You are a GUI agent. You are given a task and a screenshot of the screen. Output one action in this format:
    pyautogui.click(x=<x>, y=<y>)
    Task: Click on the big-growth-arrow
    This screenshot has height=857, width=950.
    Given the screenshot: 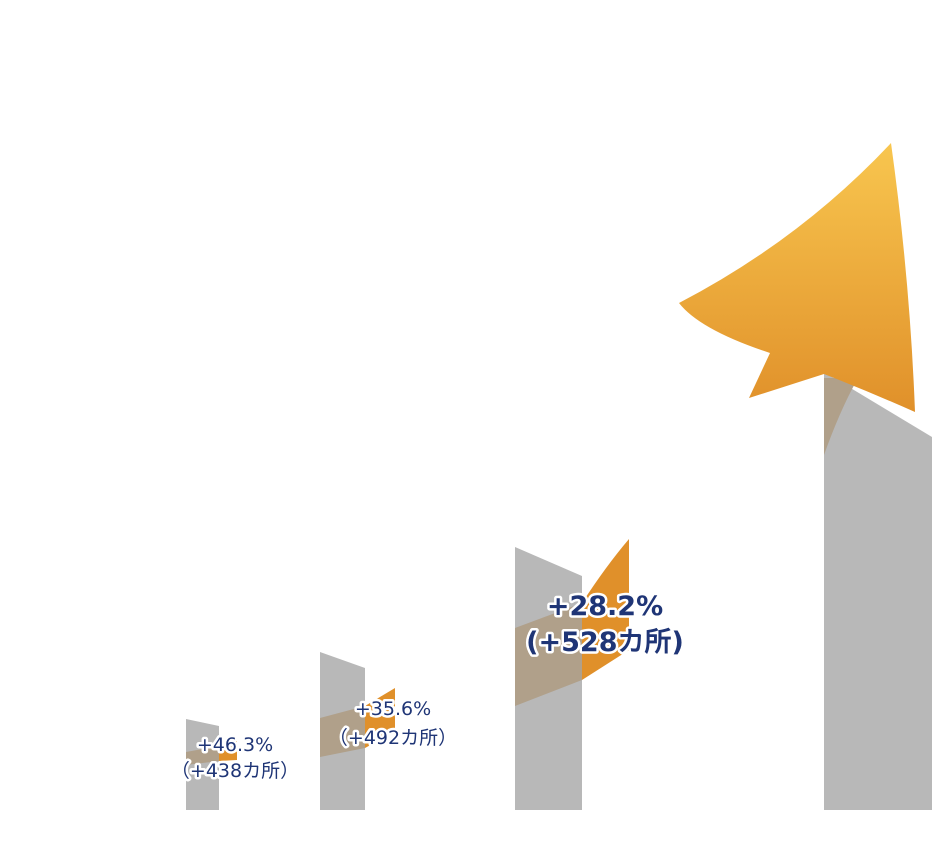 What is the action you would take?
    pyautogui.click(x=797, y=277)
    